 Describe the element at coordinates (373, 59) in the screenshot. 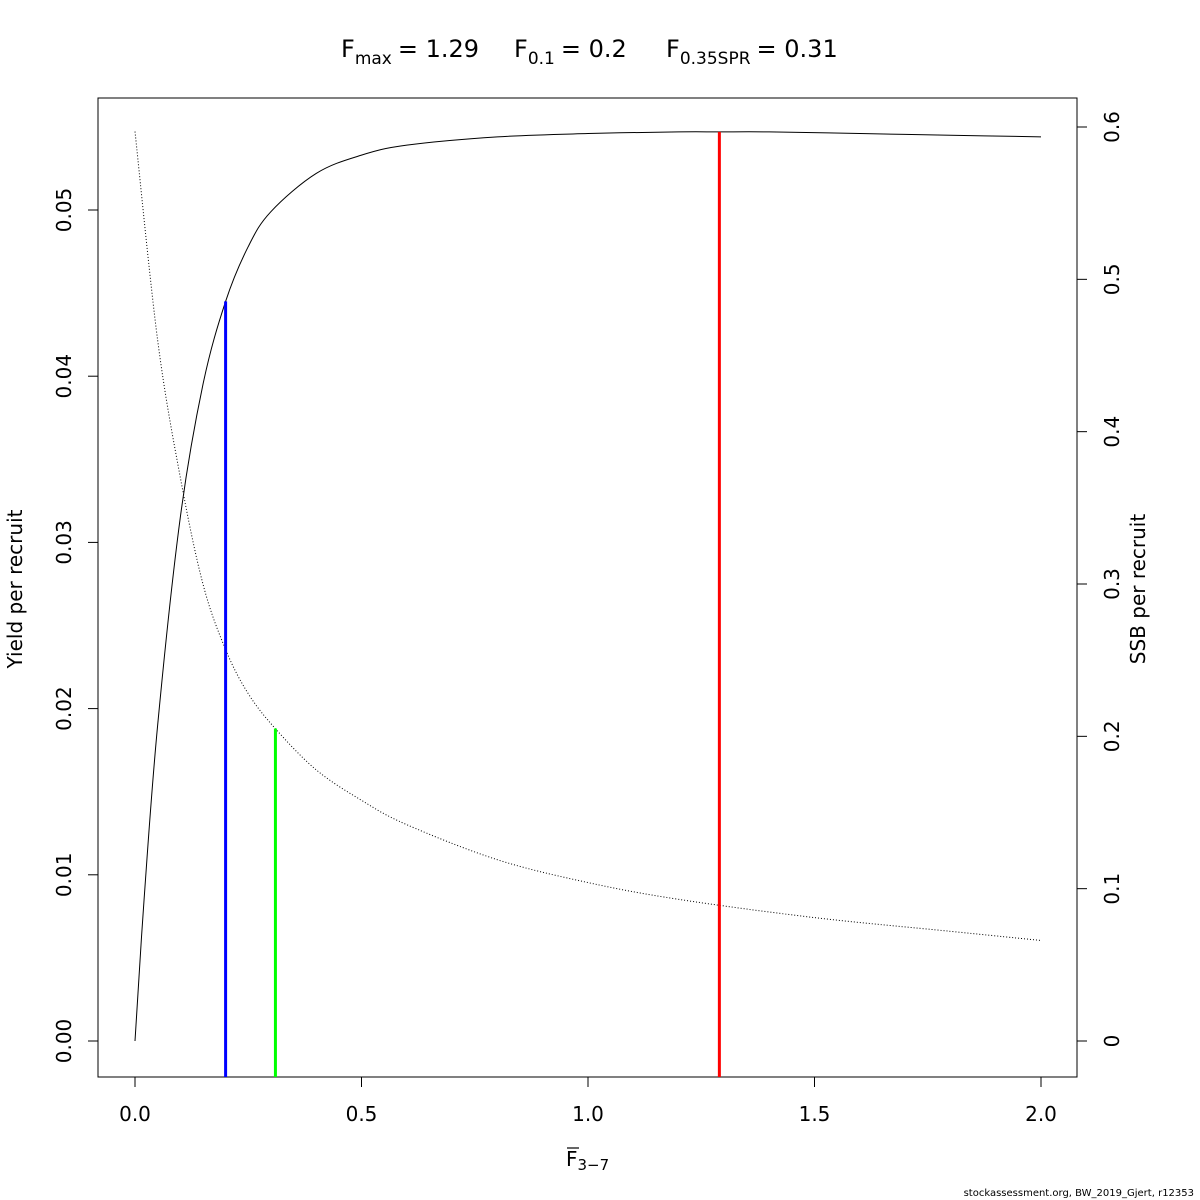

I see `title-fmax-sub: max` at that location.